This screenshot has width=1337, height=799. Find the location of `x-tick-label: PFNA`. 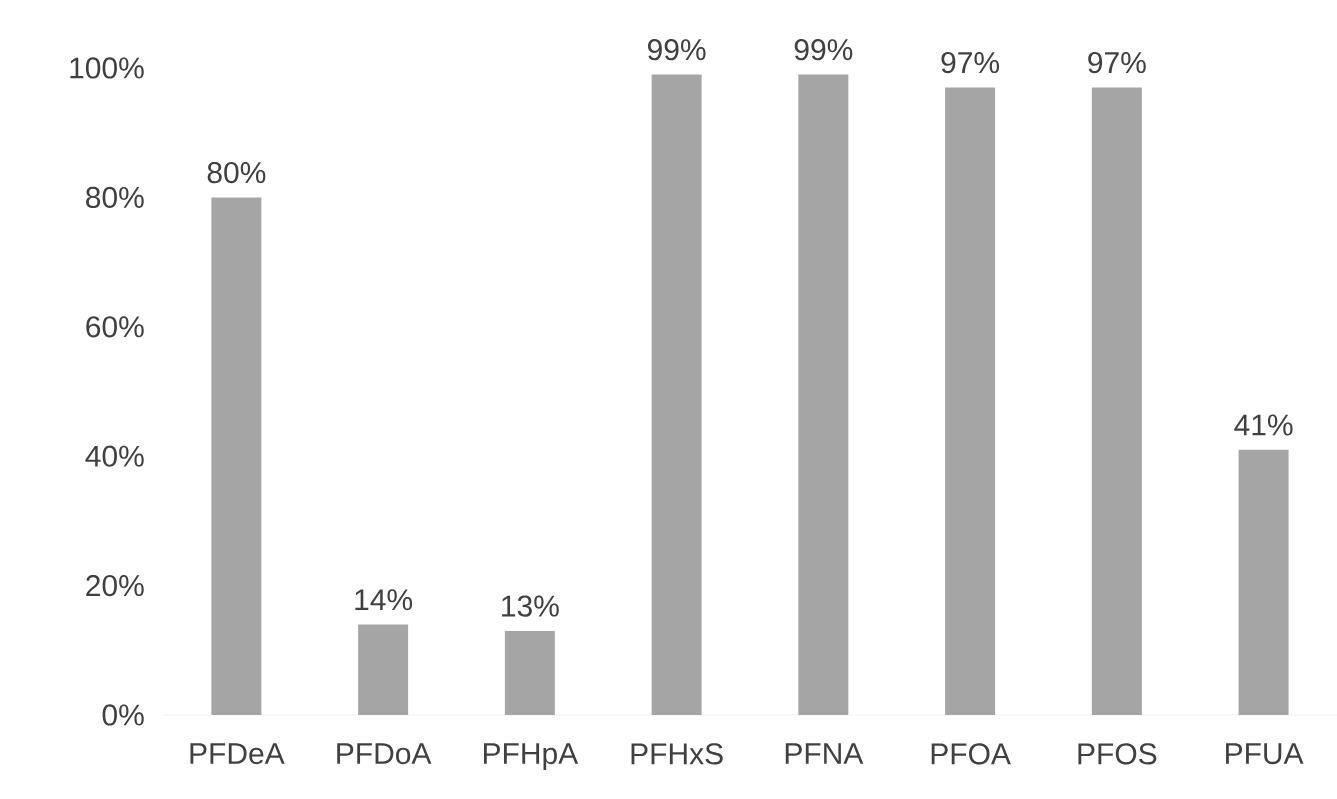

x-tick-label: PFNA is located at coordinates (824, 753).